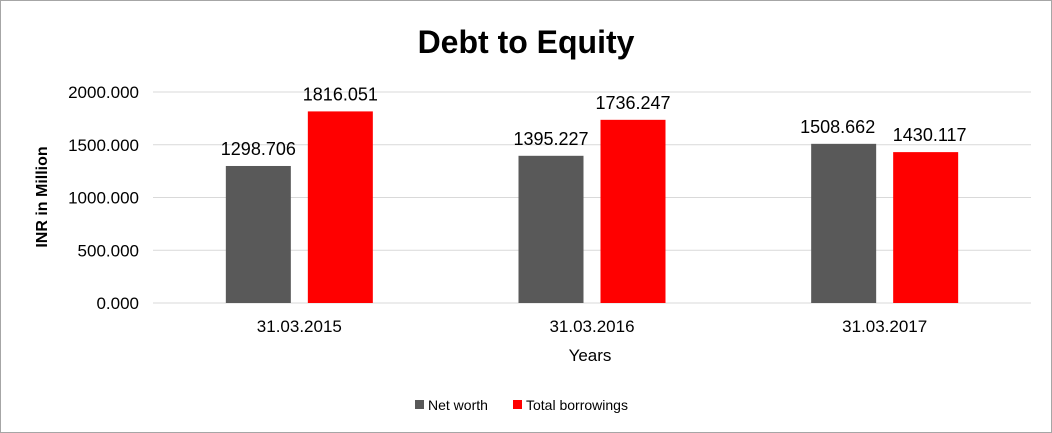 This screenshot has width=1052, height=433. I want to click on y-tick-label: 500.000, so click(108, 250).